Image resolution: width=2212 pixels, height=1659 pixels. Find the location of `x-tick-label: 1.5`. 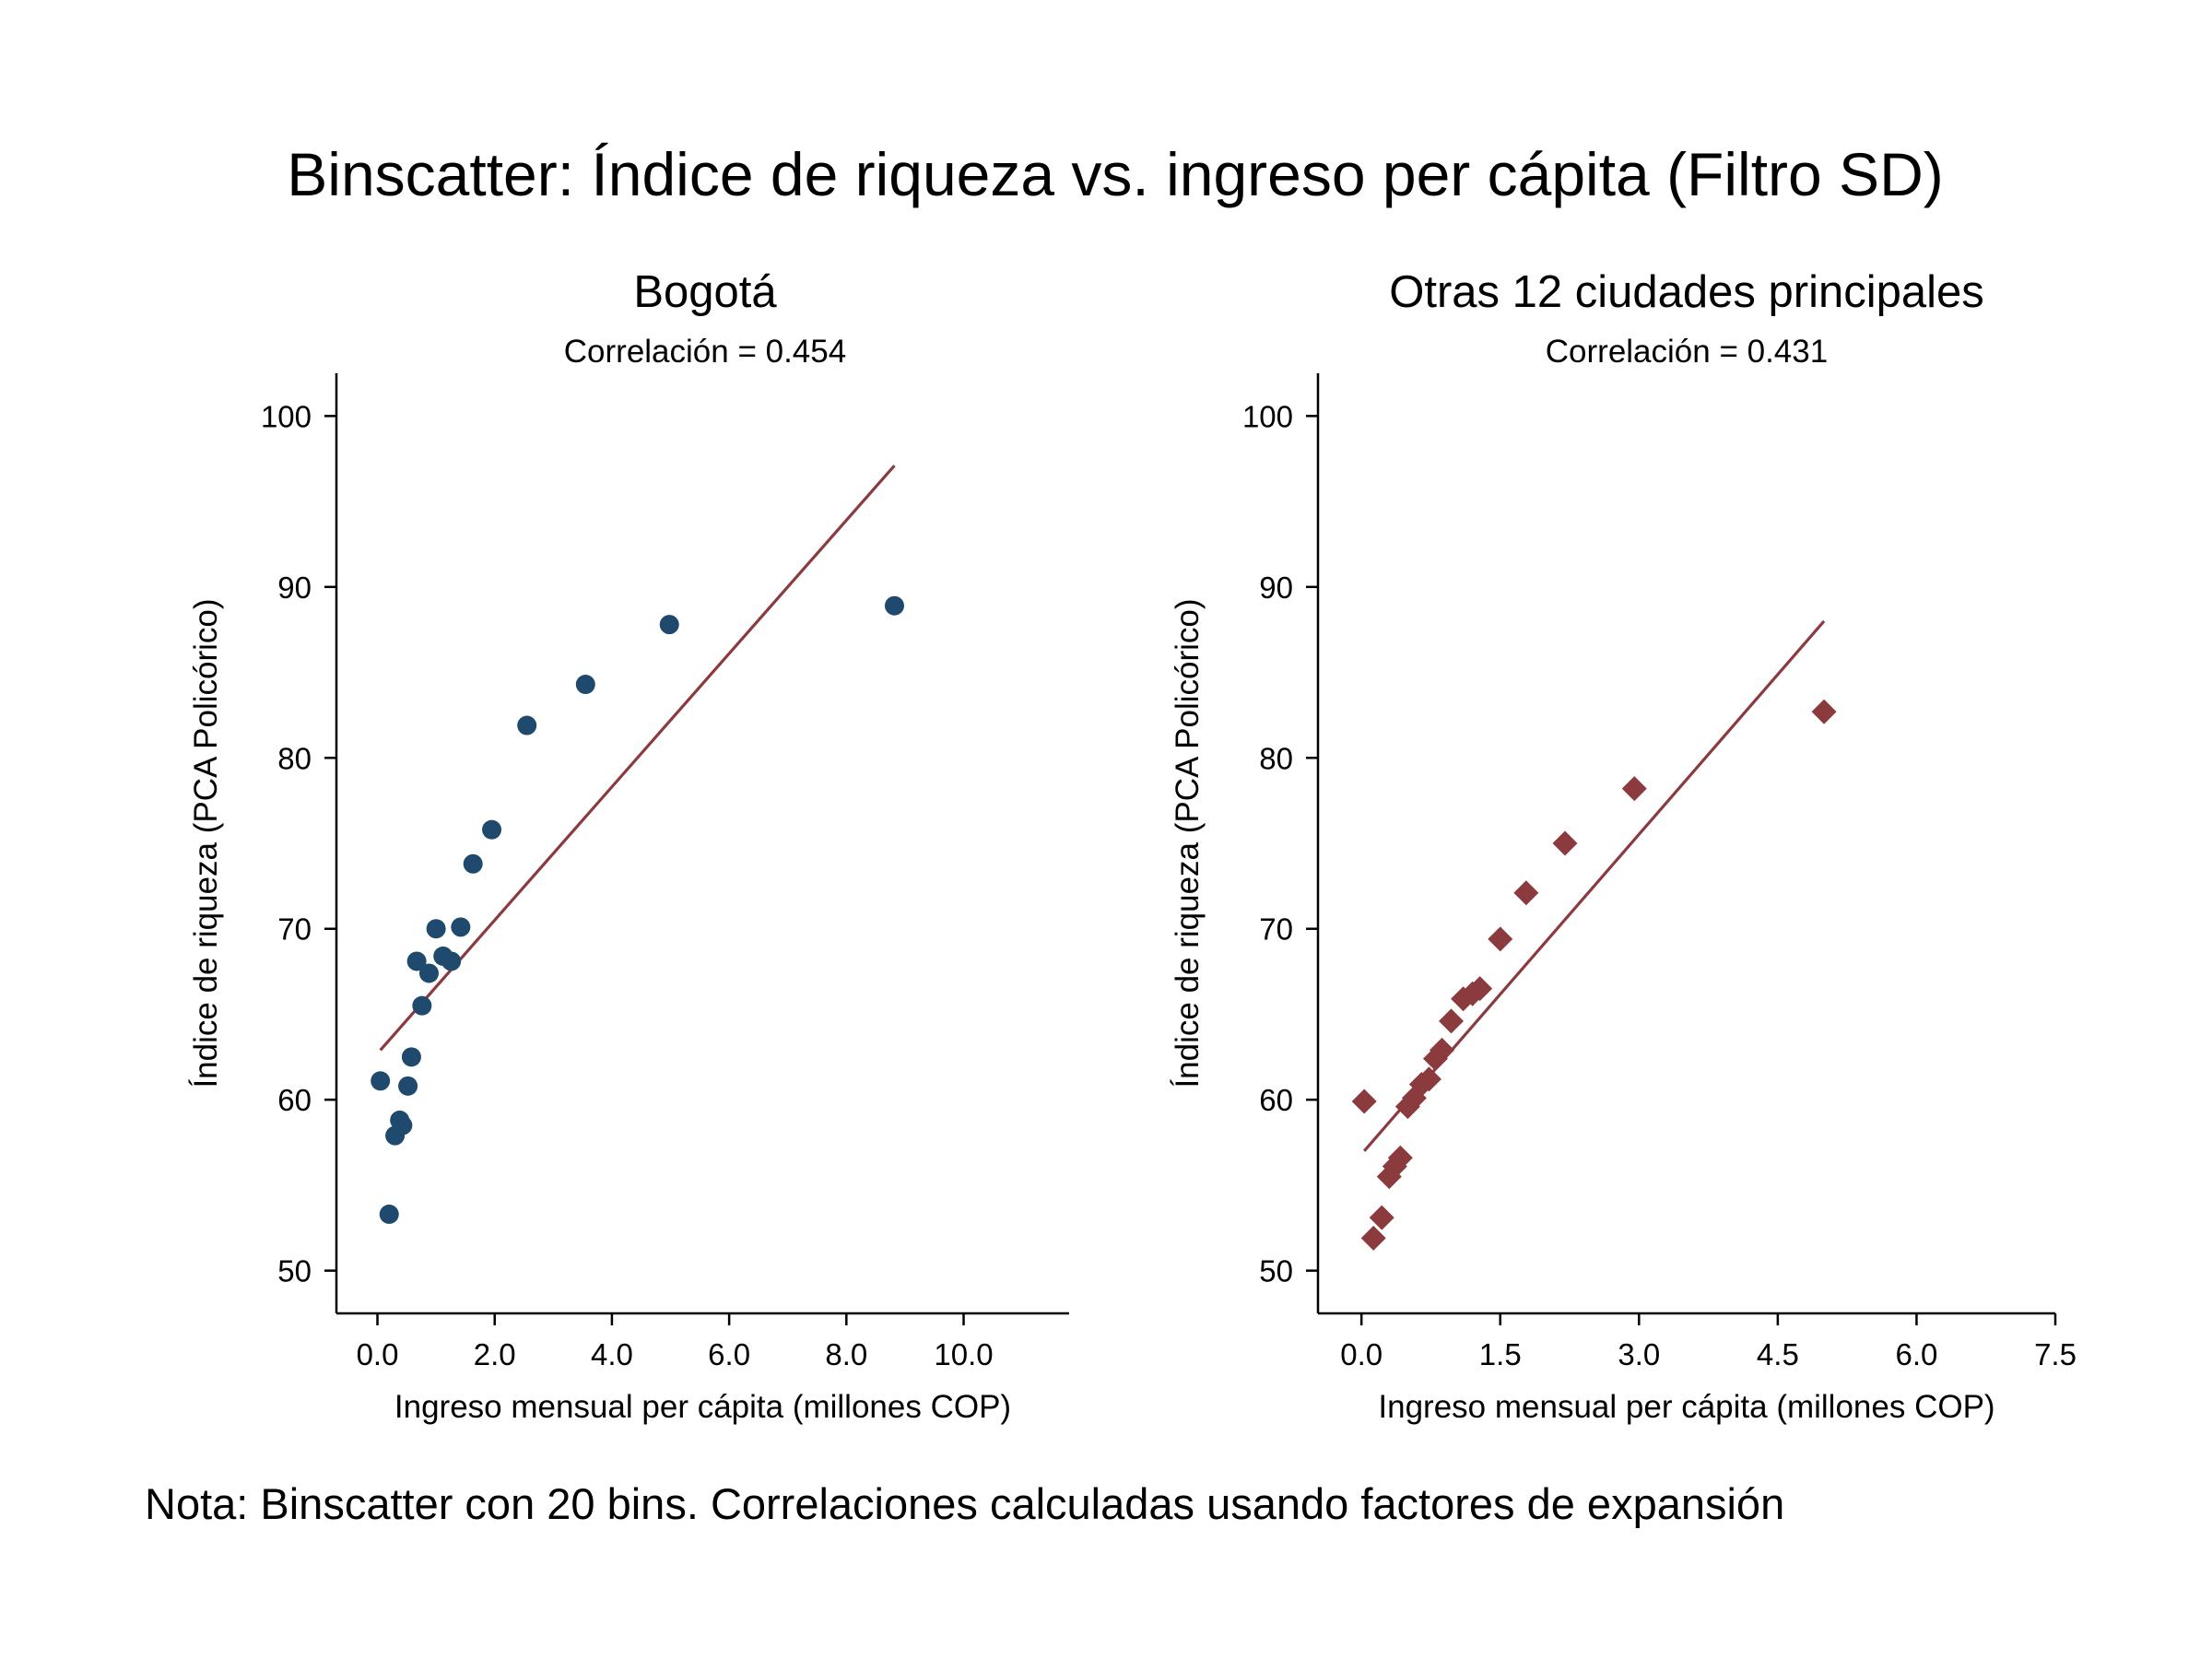

x-tick-label: 1.5 is located at coordinates (1500, 1354).